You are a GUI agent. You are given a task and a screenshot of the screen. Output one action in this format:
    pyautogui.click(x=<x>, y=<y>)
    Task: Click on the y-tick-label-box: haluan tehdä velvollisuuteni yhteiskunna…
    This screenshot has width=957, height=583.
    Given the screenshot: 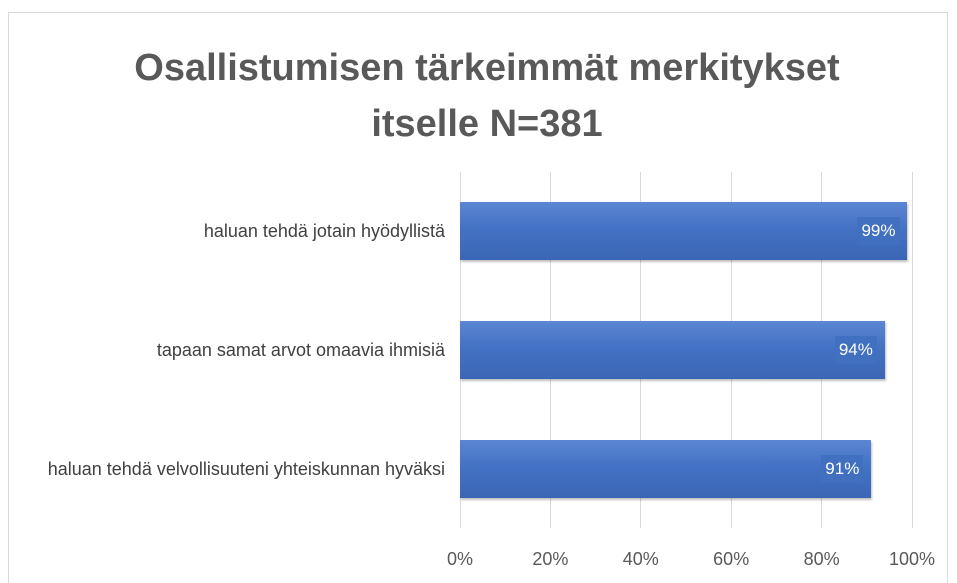 What is the action you would take?
    pyautogui.click(x=227, y=469)
    